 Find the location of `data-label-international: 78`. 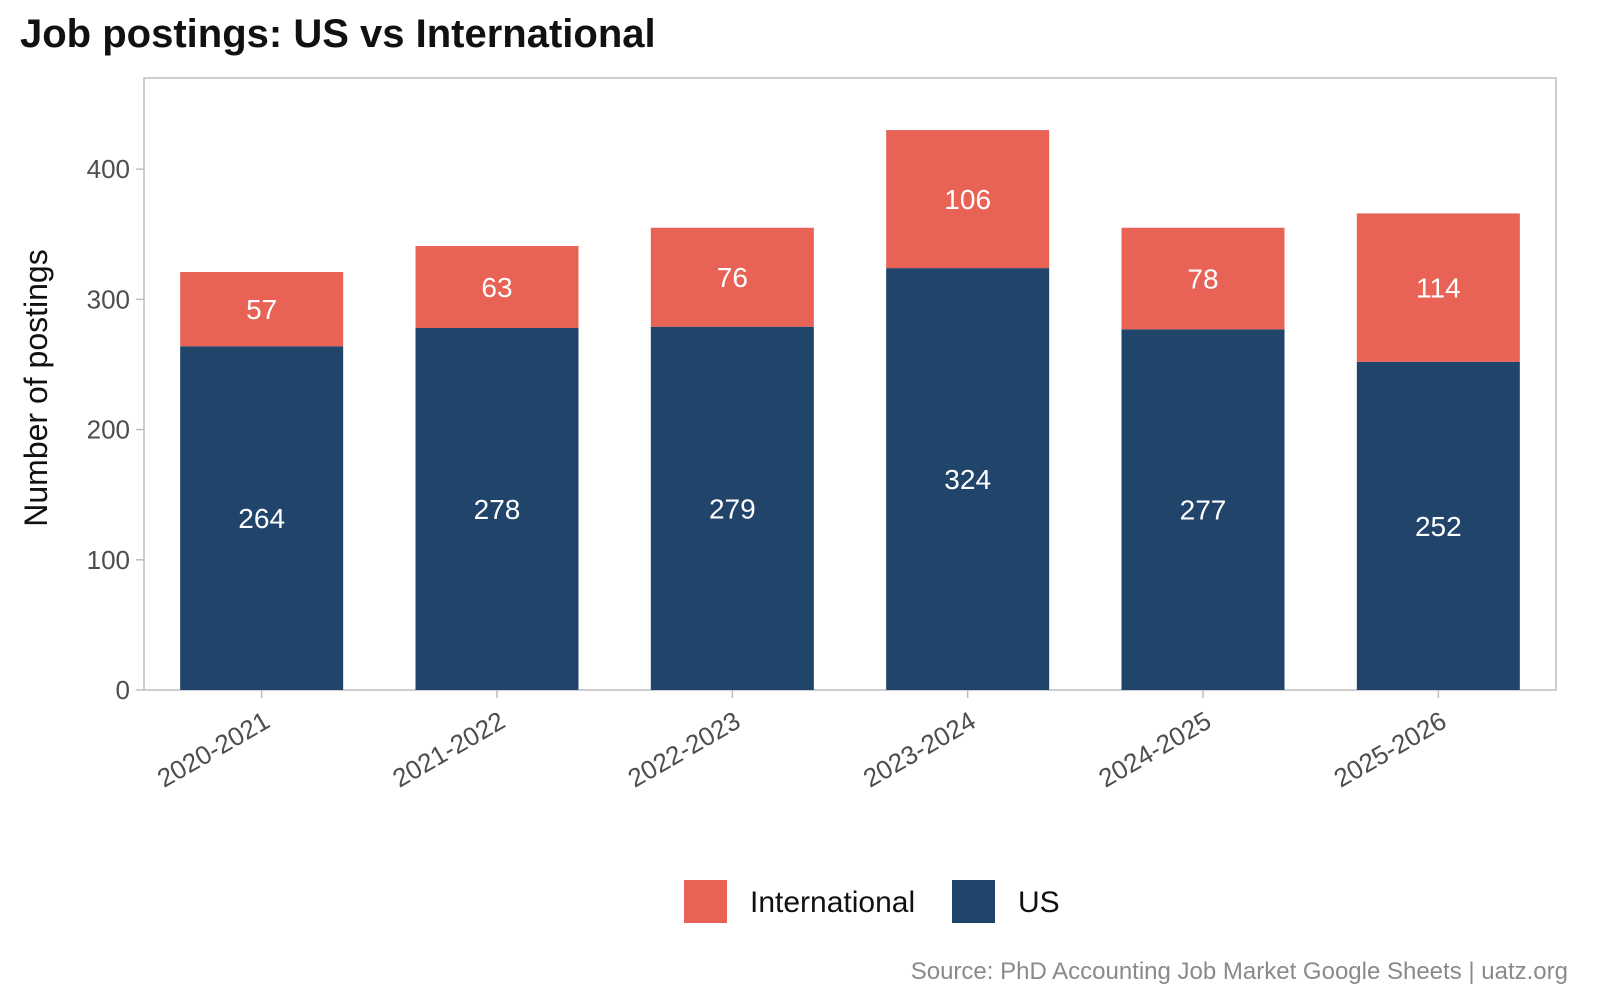

data-label-international: 78 is located at coordinates (1202, 279).